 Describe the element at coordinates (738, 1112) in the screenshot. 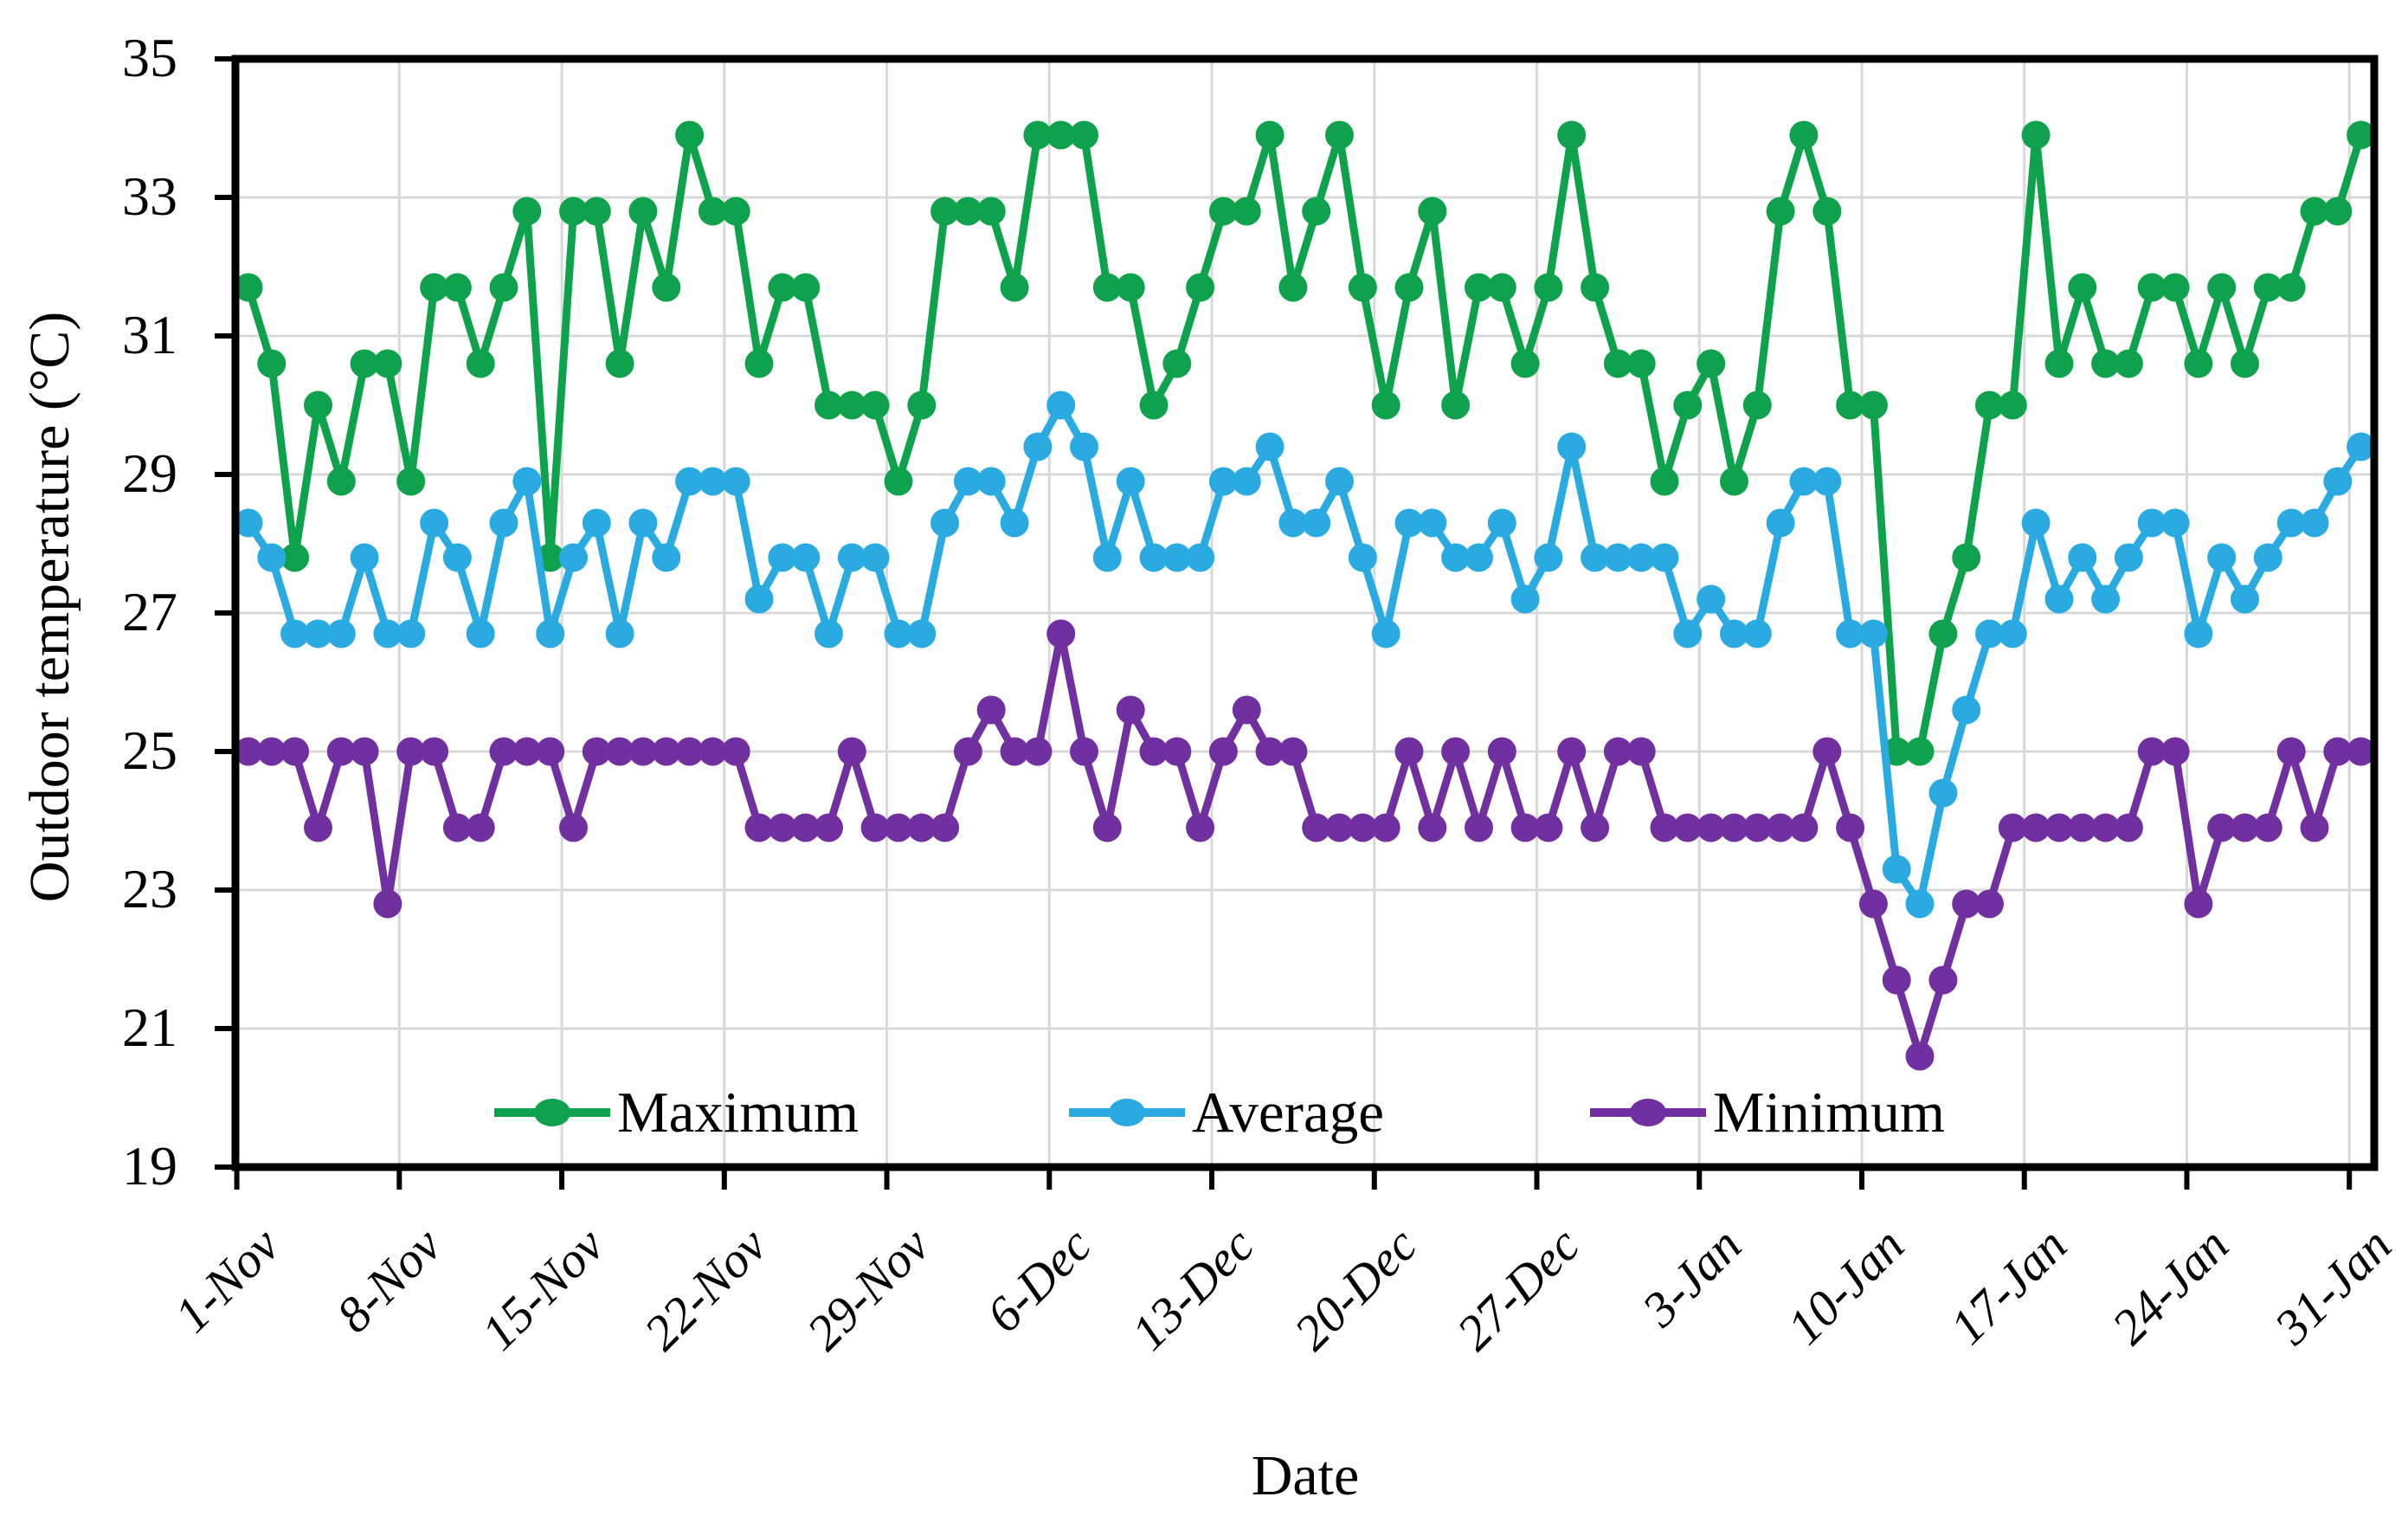

I see `legend-label-maximum: Maximum` at that location.